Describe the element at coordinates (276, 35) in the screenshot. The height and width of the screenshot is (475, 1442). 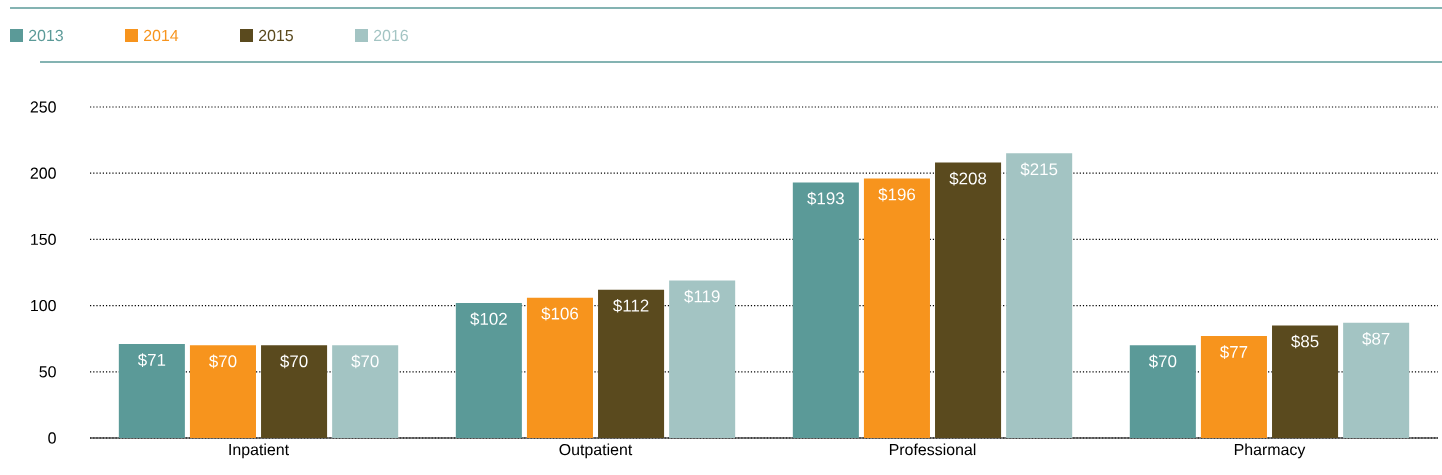
I see `legend-label: 2015` at that location.